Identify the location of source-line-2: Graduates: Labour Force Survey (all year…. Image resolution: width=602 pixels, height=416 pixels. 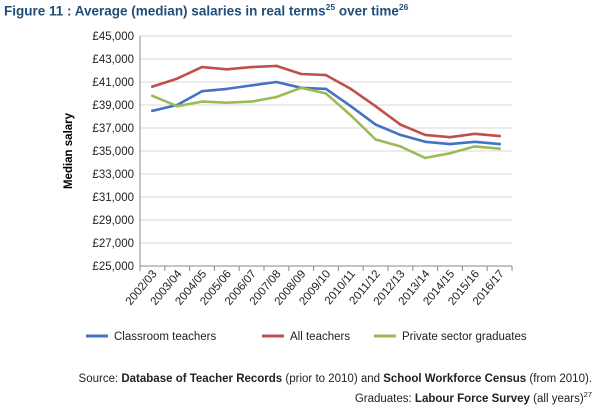
(473, 397).